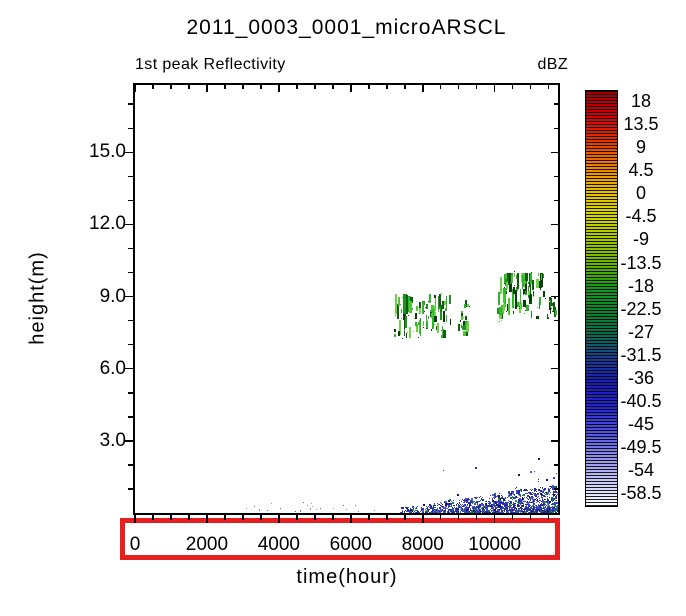 The image size is (686, 616). I want to click on colorbar-label: 4.5, so click(641, 170).